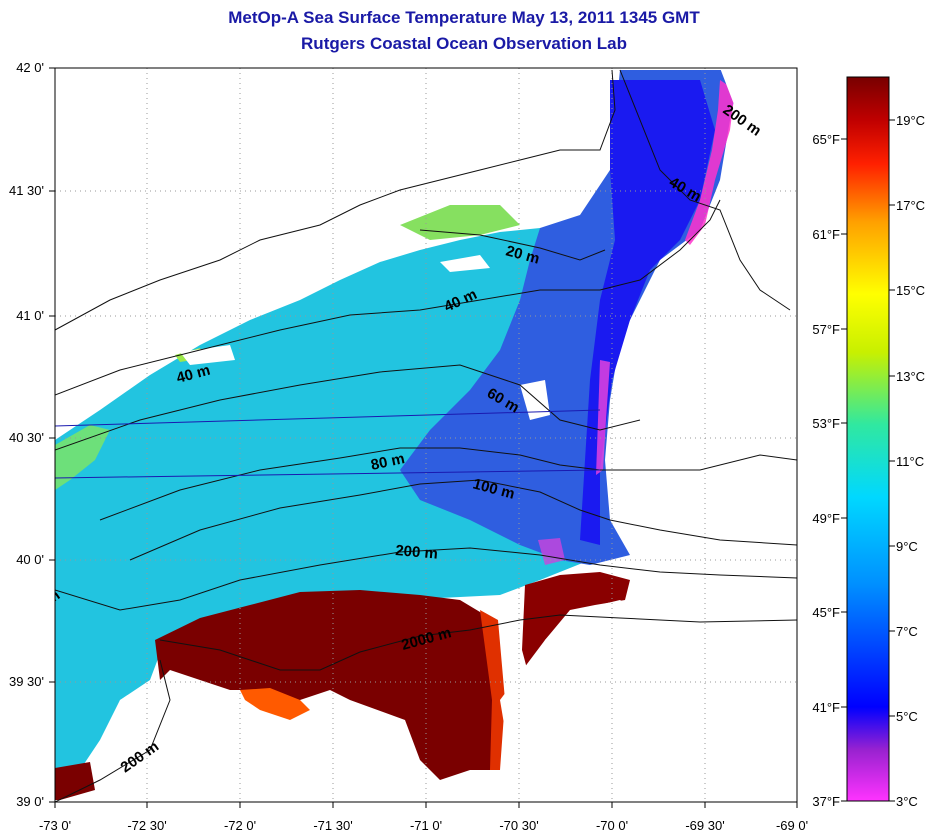 The height and width of the screenshot is (840, 928). Describe the element at coordinates (910, 120) in the screenshot. I see `colorbar-celsius-label: 19°C` at that location.